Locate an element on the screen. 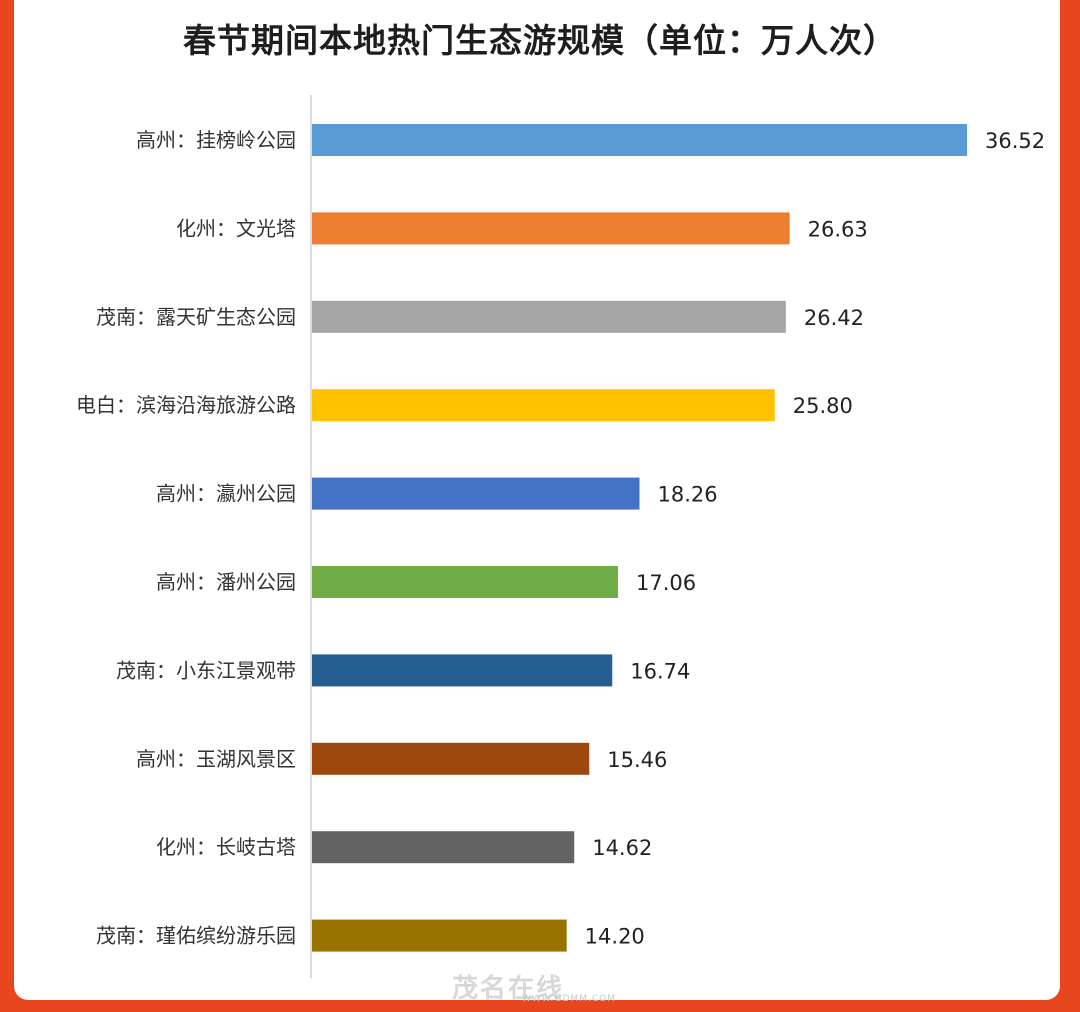  watermark-subtext: WWW.GDMM.COM is located at coordinates (569, 999).